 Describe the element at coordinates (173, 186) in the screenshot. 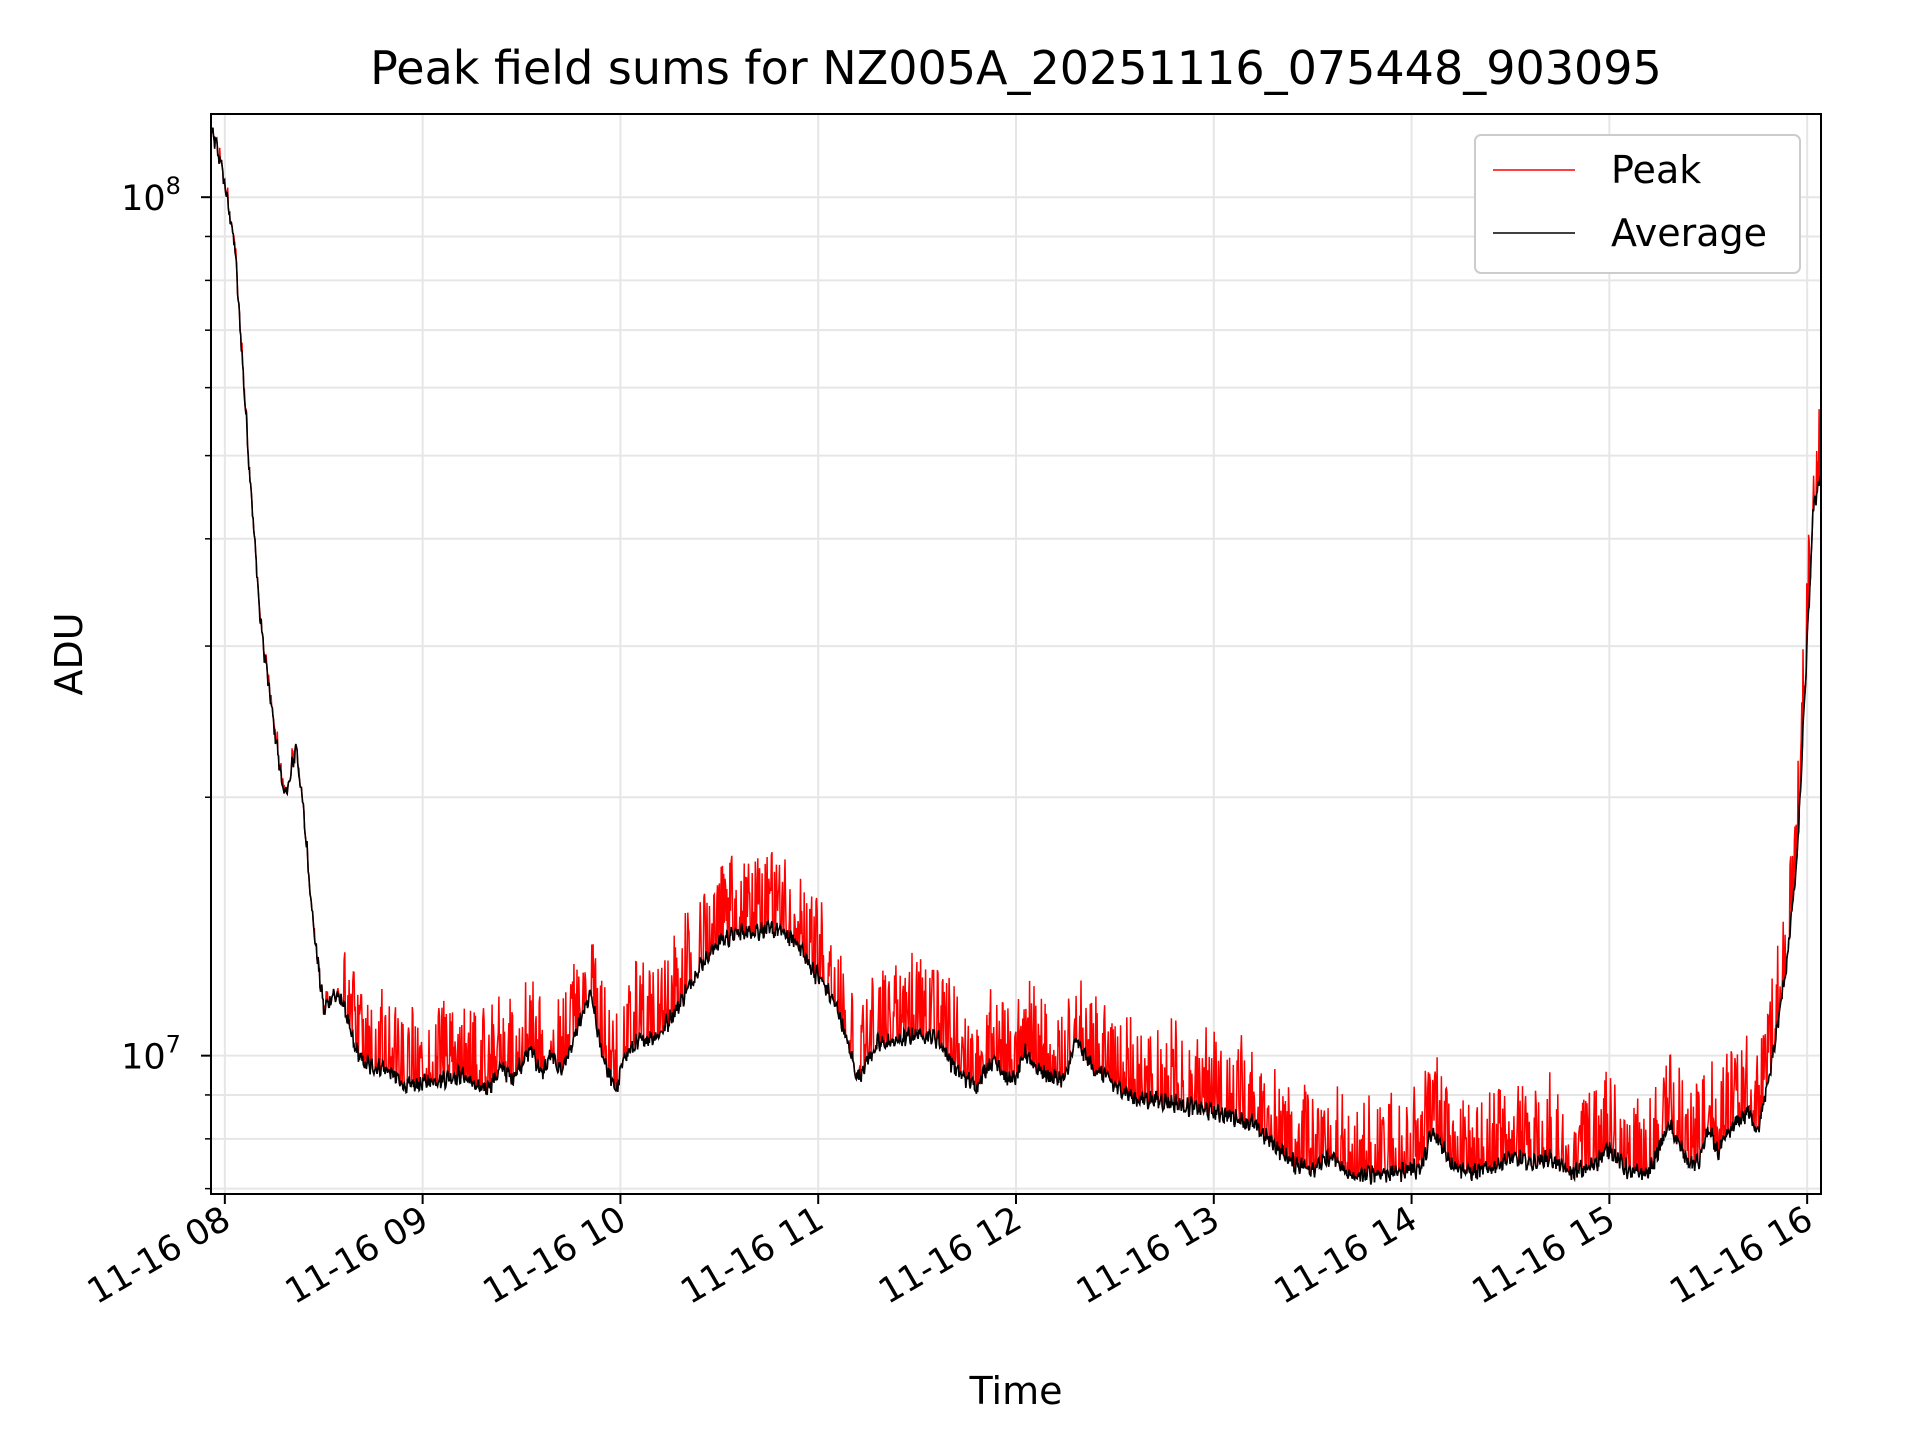

I see `y-tick-label-exponent: 8` at that location.